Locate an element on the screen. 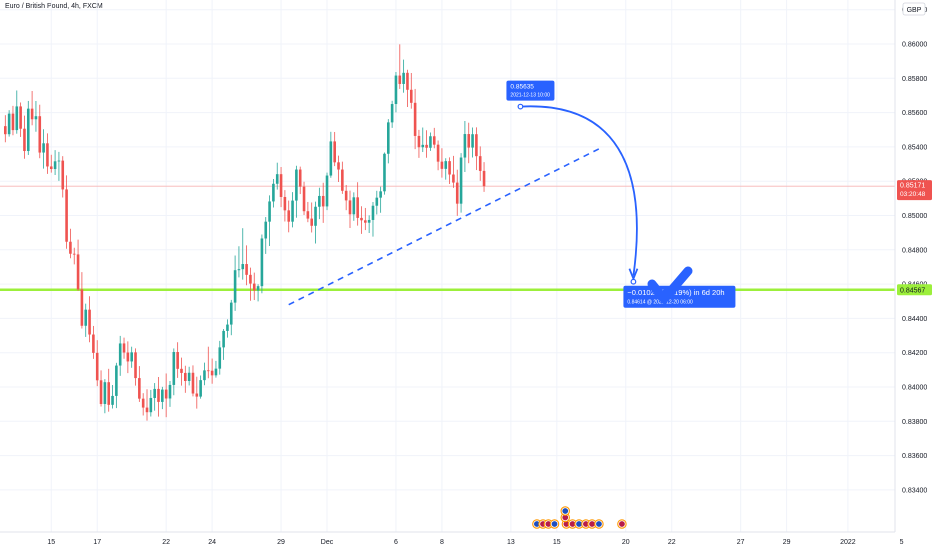 The width and height of the screenshot is (932, 550). projection-start-point is located at coordinates (520, 106).